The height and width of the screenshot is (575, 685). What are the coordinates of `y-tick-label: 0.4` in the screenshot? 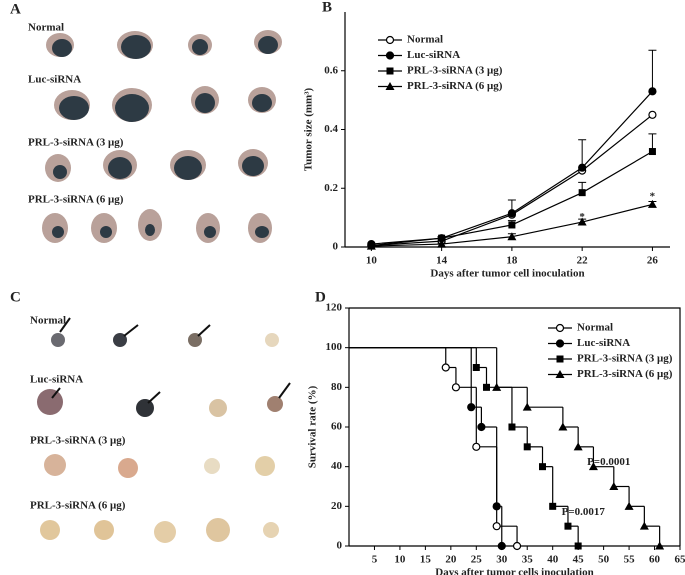 It's located at (331, 129).